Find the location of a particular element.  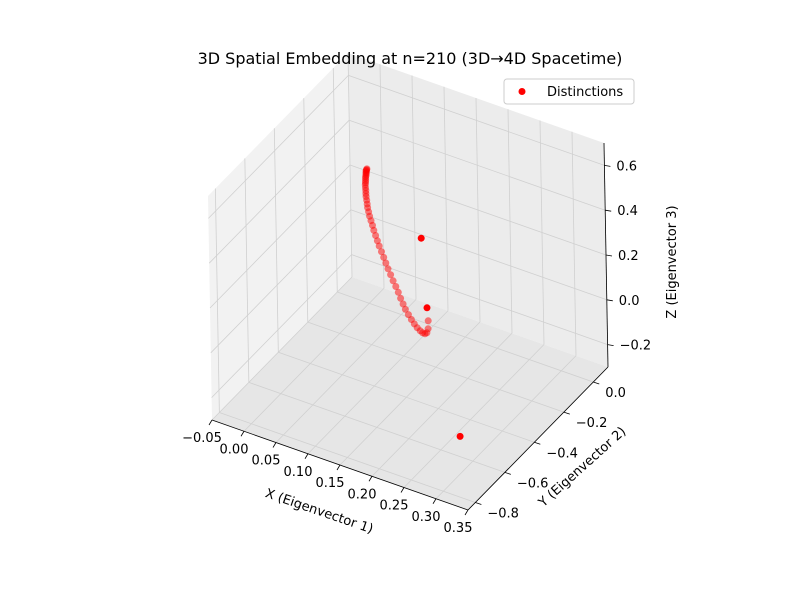

z-axis-label: Z (Eigenvector 3) is located at coordinates (672, 261).